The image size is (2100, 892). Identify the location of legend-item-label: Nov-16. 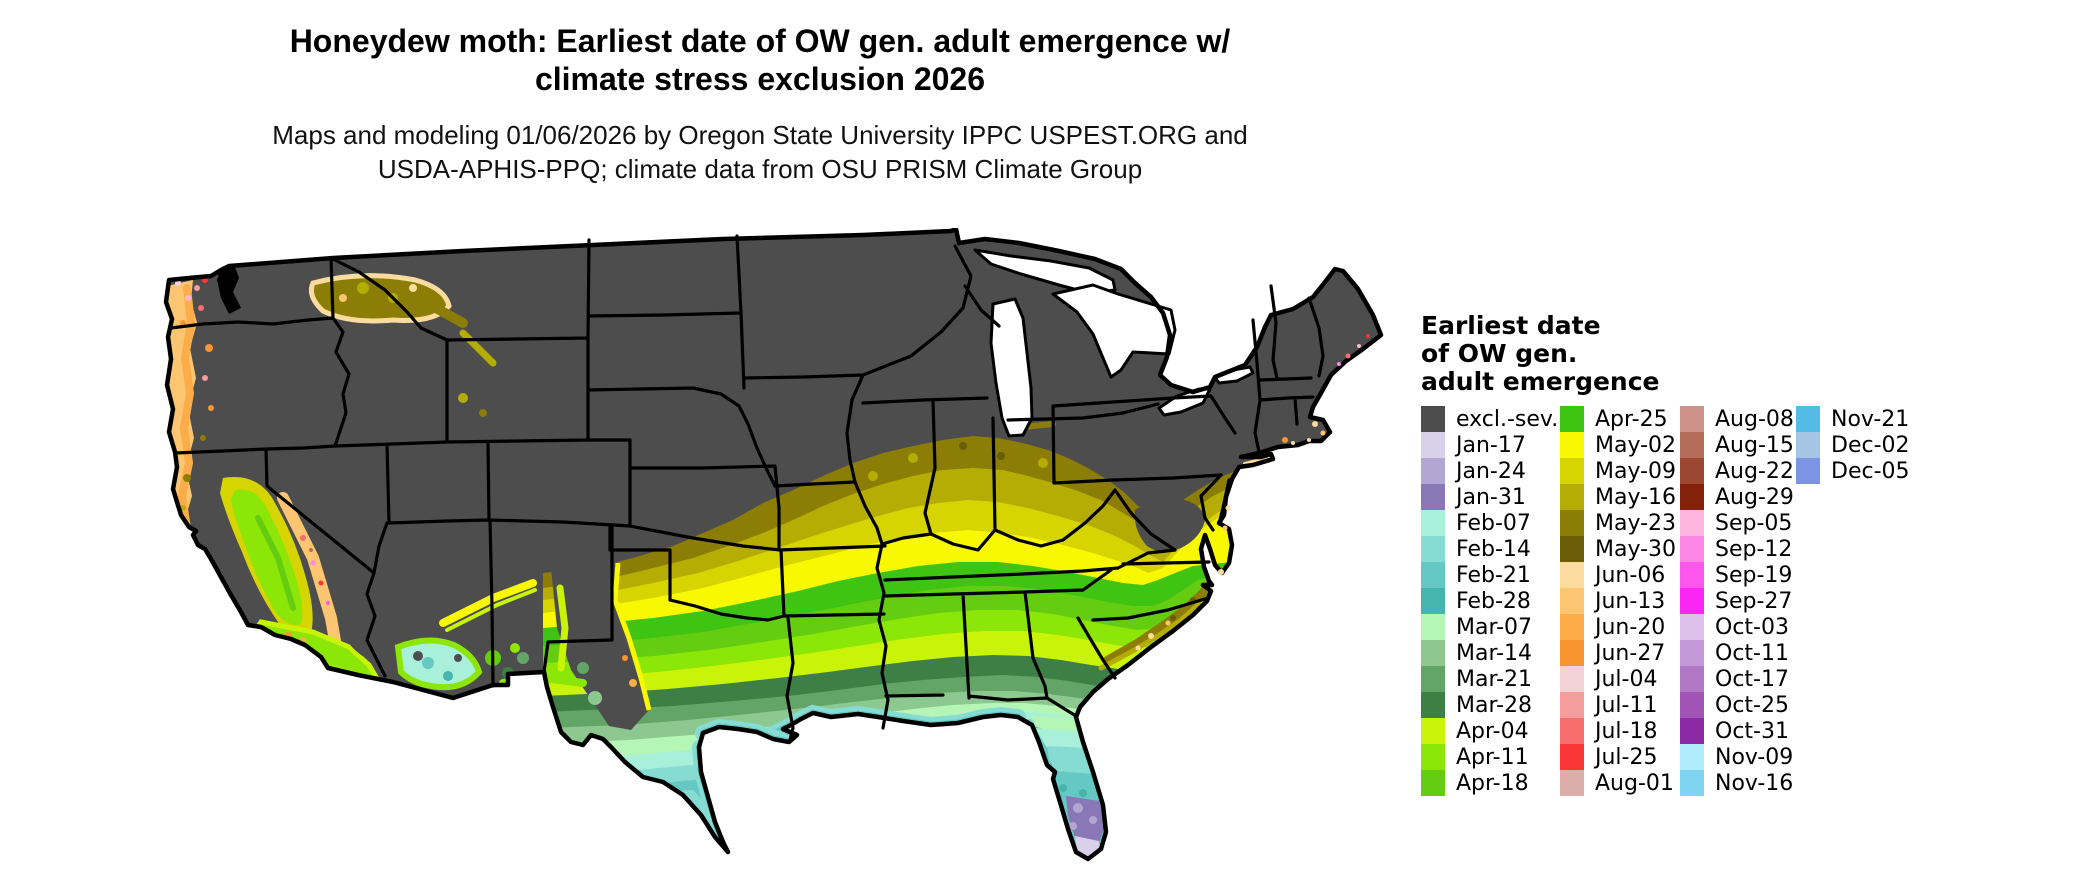
(1754, 783).